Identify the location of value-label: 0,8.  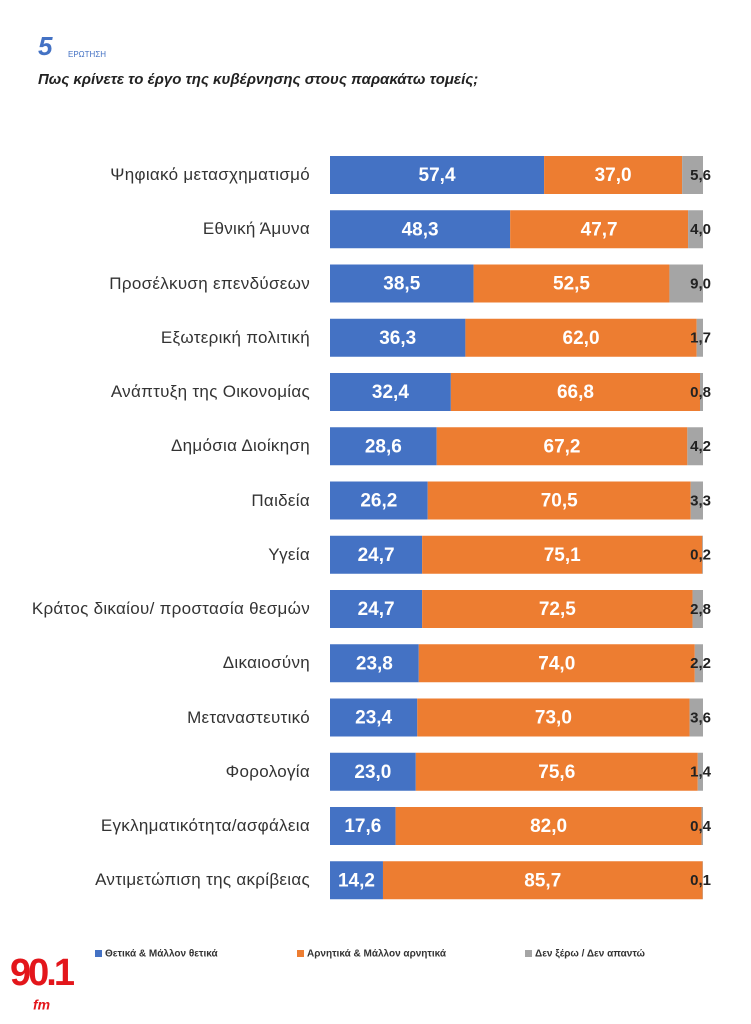
(700, 392).